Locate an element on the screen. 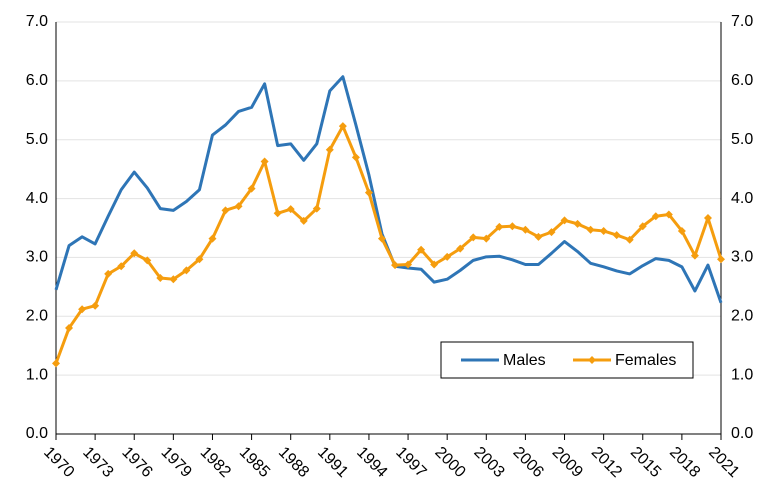 This screenshot has height=495, width=772. y-tick-label: 2.0 is located at coordinates (37, 316).